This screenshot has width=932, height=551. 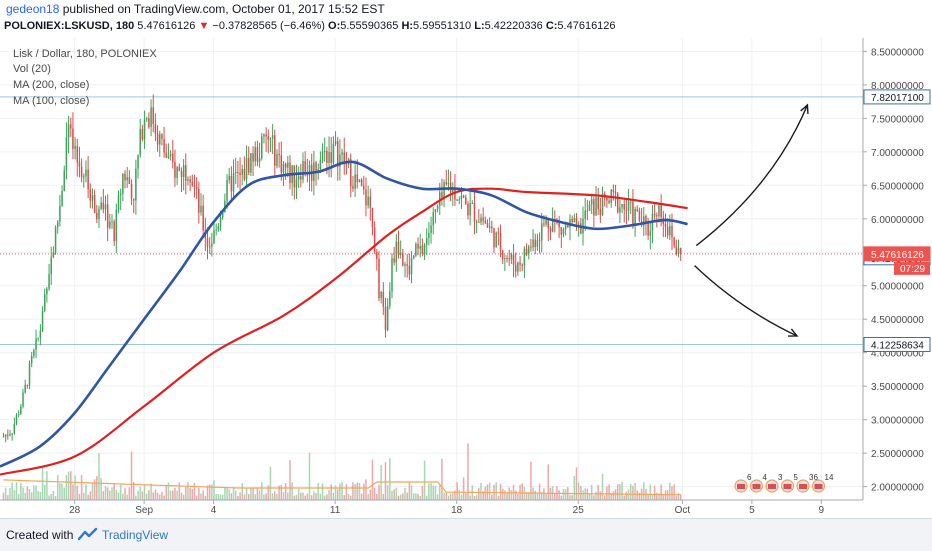 What do you see at coordinates (51, 101) in the screenshot?
I see `legend-ma100: MA (100, close)` at bounding box center [51, 101].